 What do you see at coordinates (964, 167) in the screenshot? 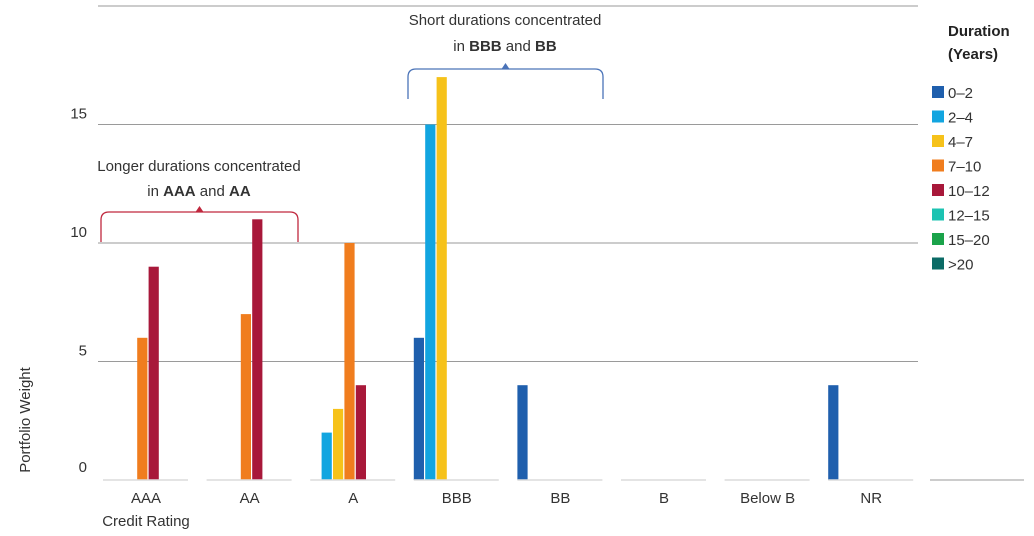
I see `legend-label: 7–10` at bounding box center [964, 167].